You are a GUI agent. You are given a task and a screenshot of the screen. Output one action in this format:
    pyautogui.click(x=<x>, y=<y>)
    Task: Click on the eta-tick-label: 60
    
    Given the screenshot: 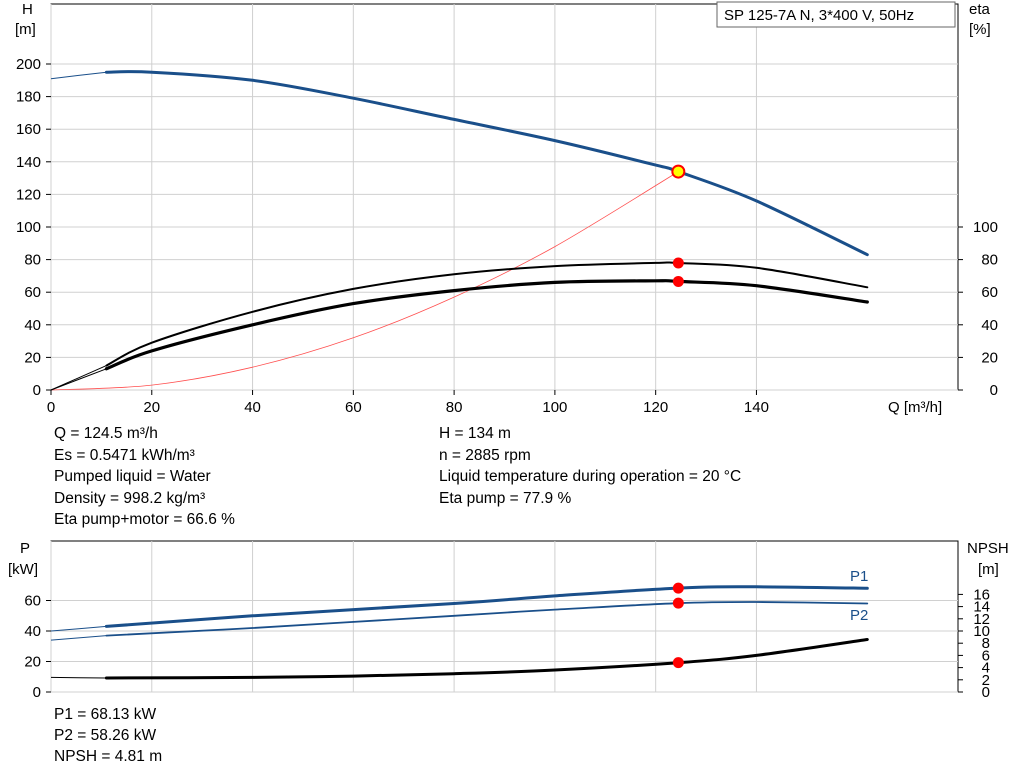 What is the action you would take?
    pyautogui.click(x=989, y=292)
    